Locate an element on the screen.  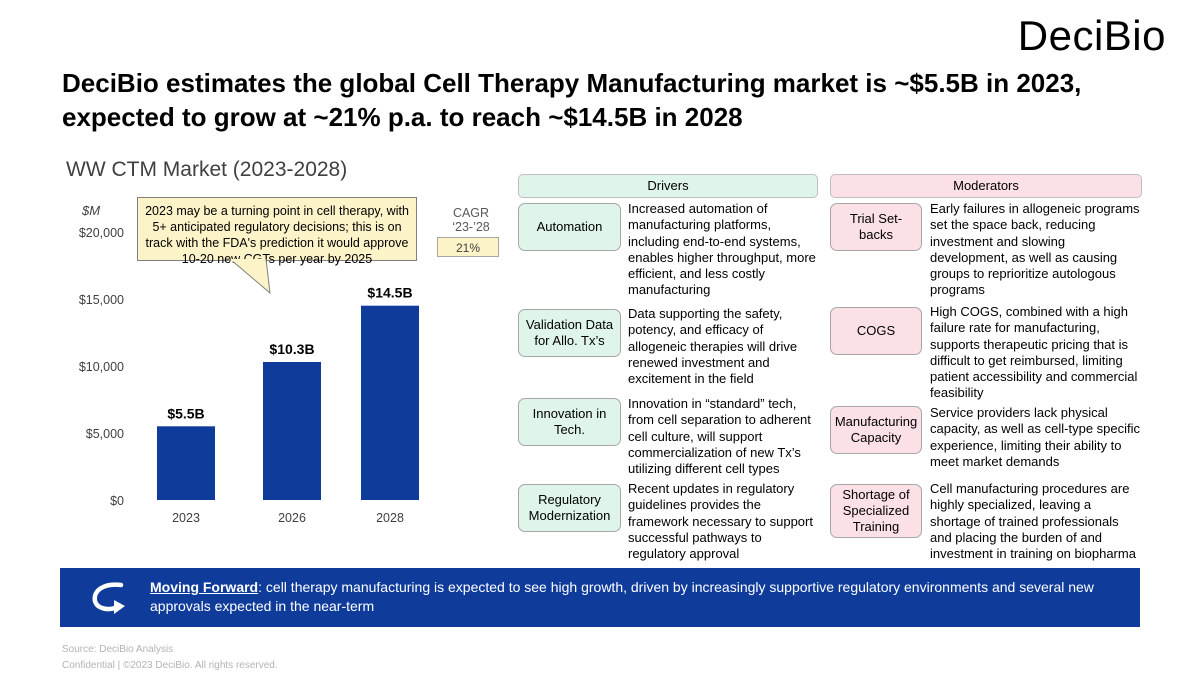
bar-2023 is located at coordinates (186, 463).